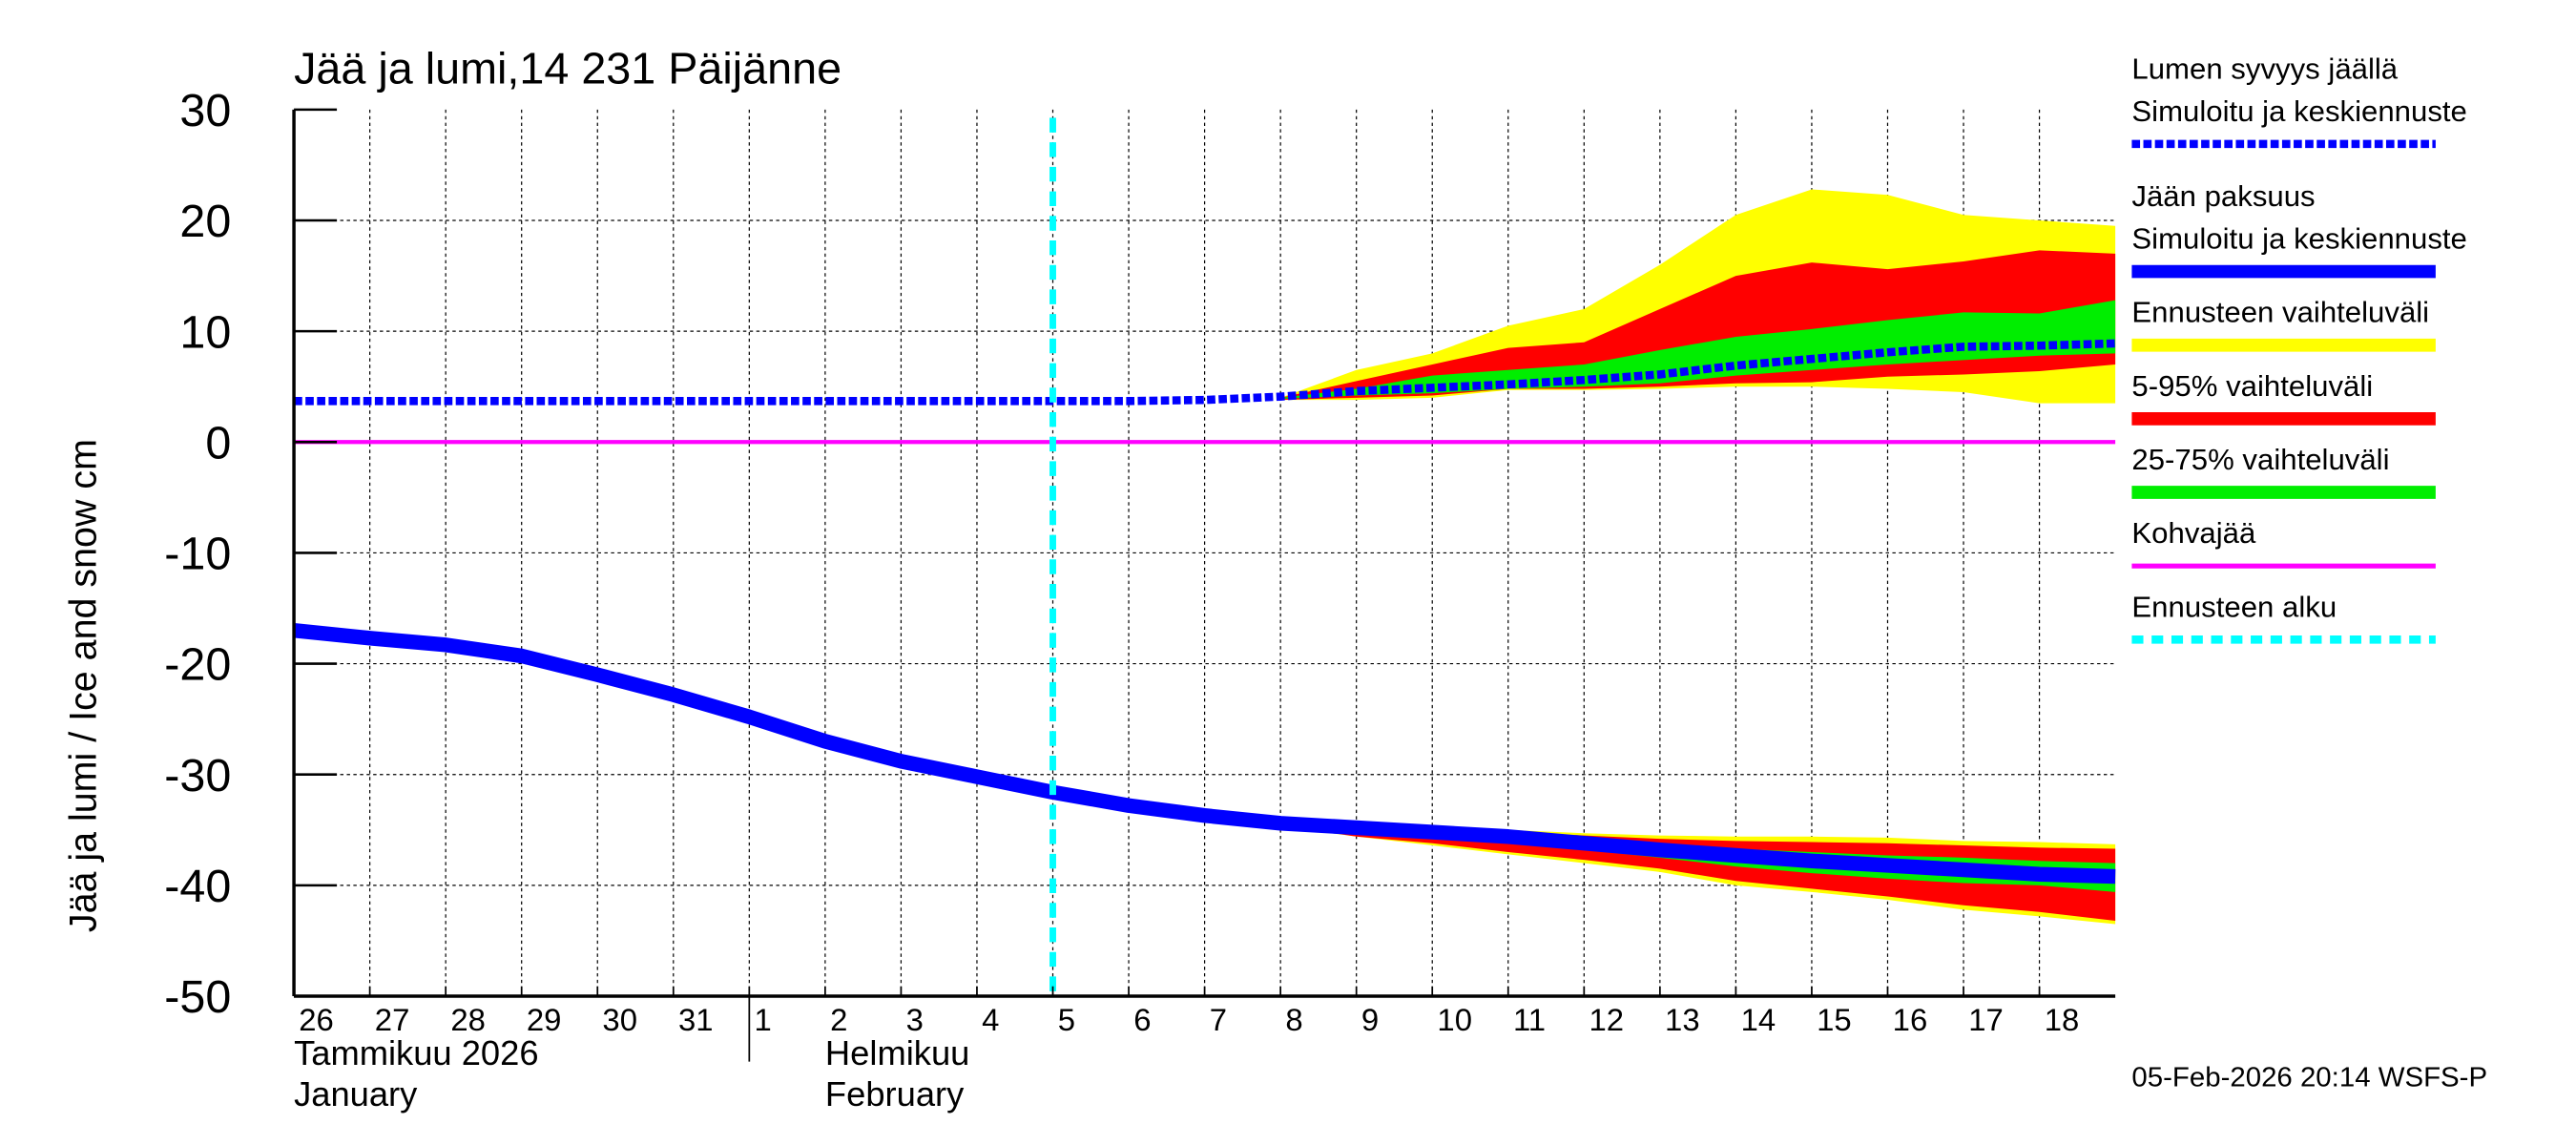 The image size is (2576, 1145). What do you see at coordinates (567, 69) in the screenshot?
I see `chart-title: Jää ja lumi,14 231 Päijänne` at bounding box center [567, 69].